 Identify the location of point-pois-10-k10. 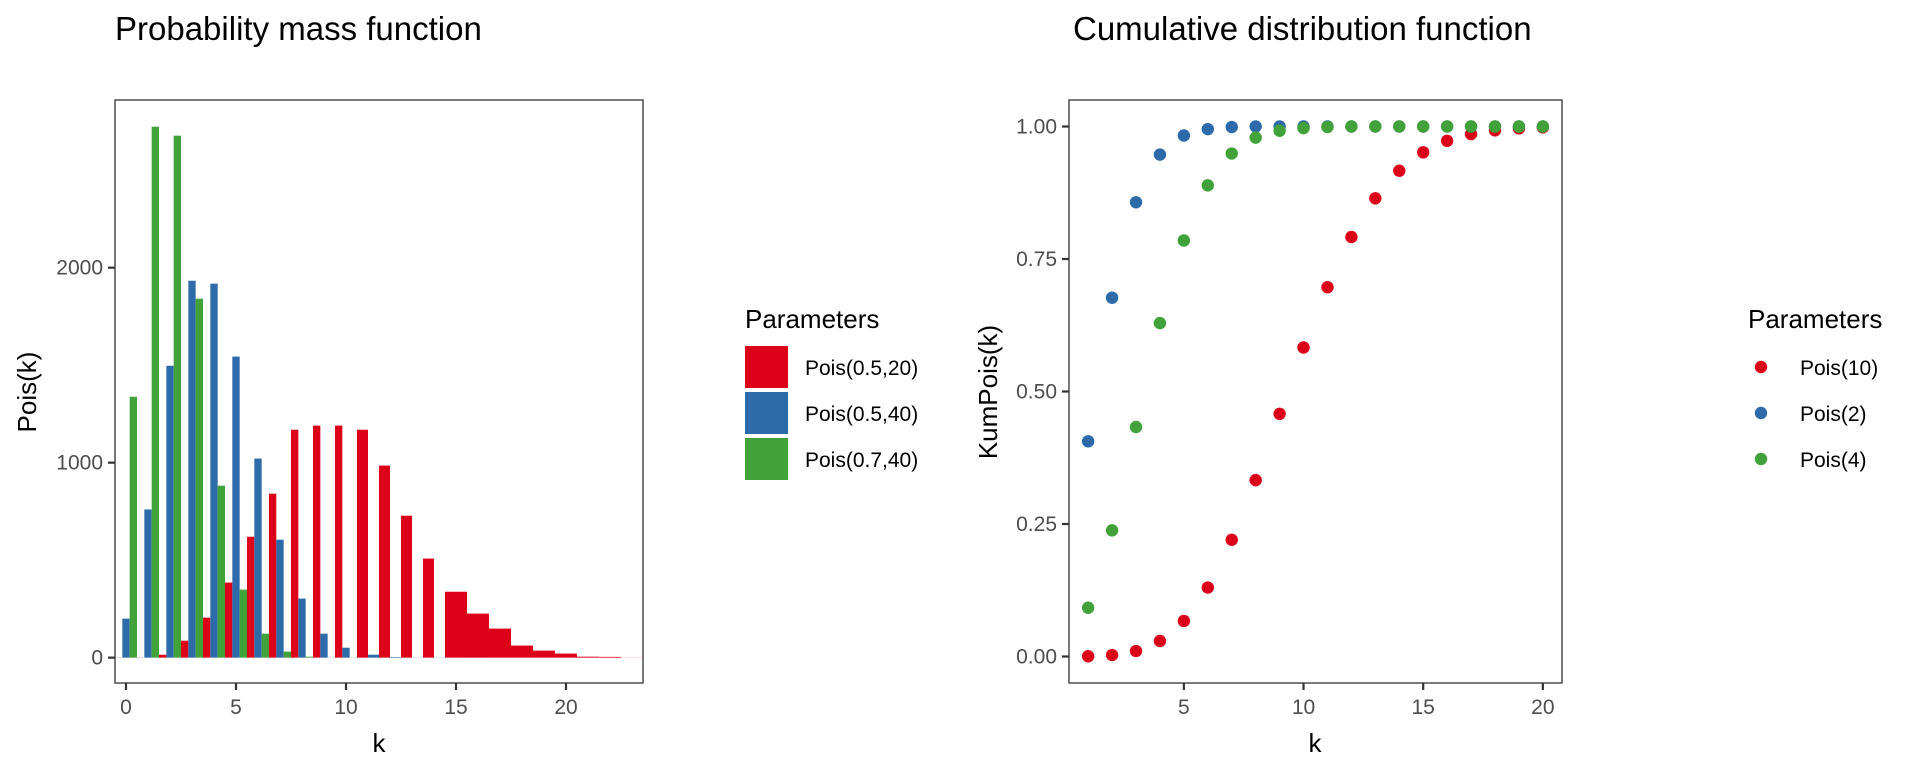
(1303, 347).